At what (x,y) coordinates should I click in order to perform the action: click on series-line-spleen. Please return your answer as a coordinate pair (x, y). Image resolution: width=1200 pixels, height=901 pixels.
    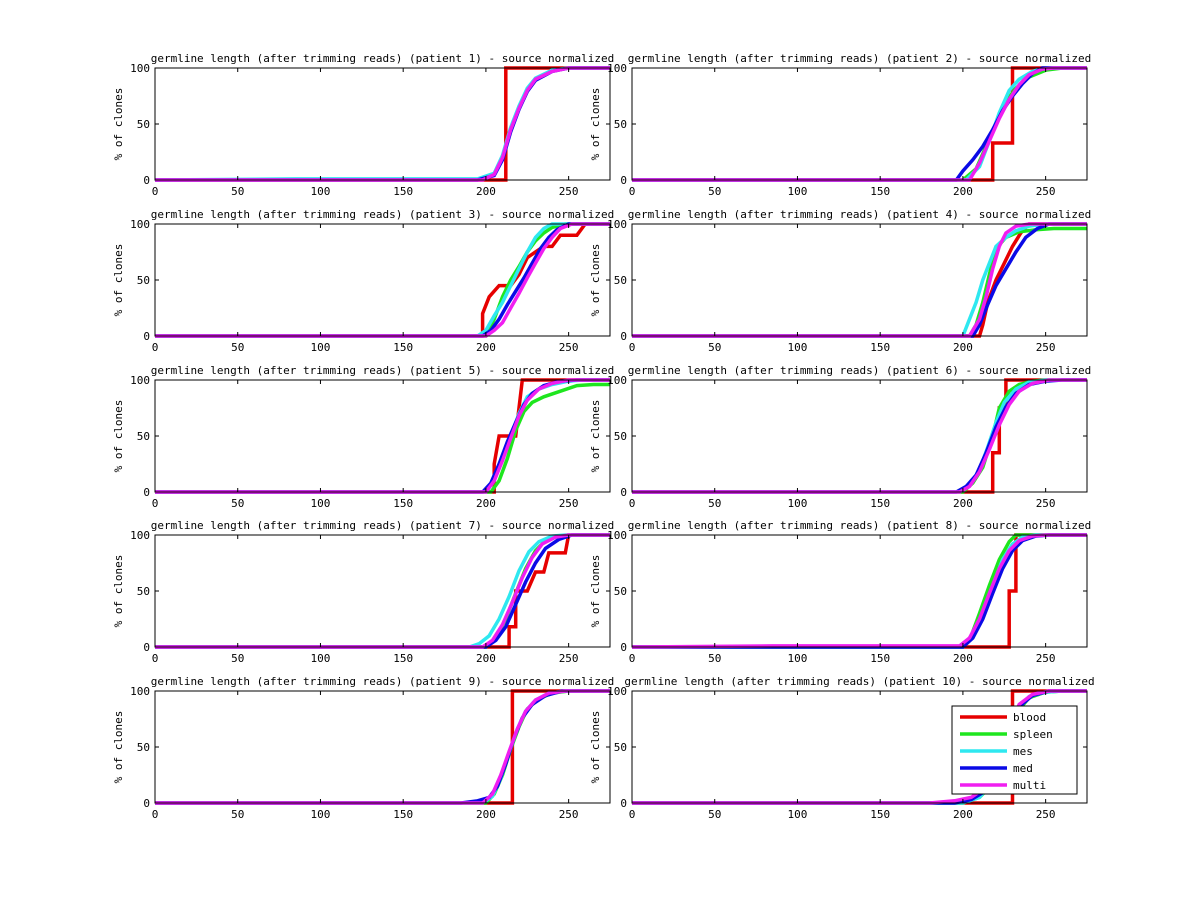
    Looking at the image, I should click on (382, 438).